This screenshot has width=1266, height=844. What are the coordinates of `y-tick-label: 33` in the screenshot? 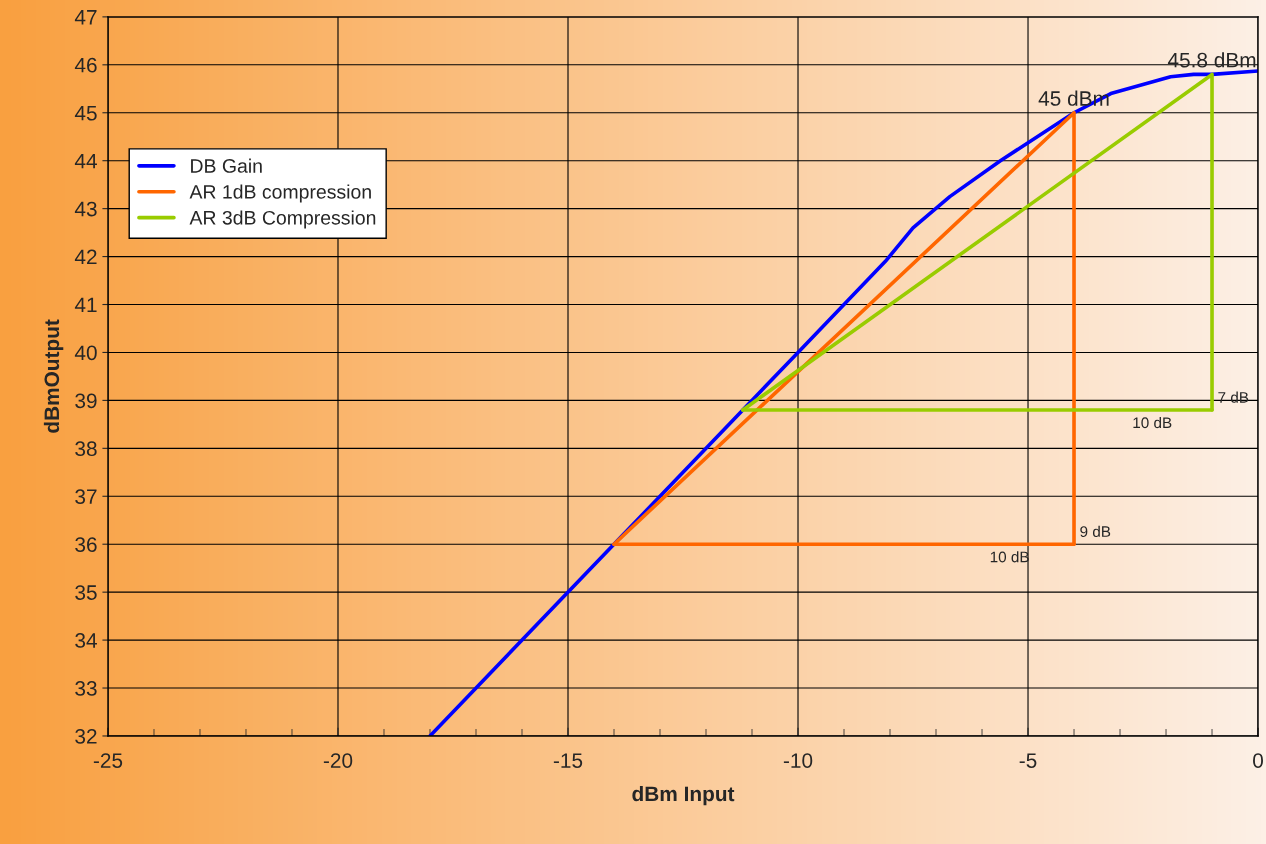 It's located at (86, 688).